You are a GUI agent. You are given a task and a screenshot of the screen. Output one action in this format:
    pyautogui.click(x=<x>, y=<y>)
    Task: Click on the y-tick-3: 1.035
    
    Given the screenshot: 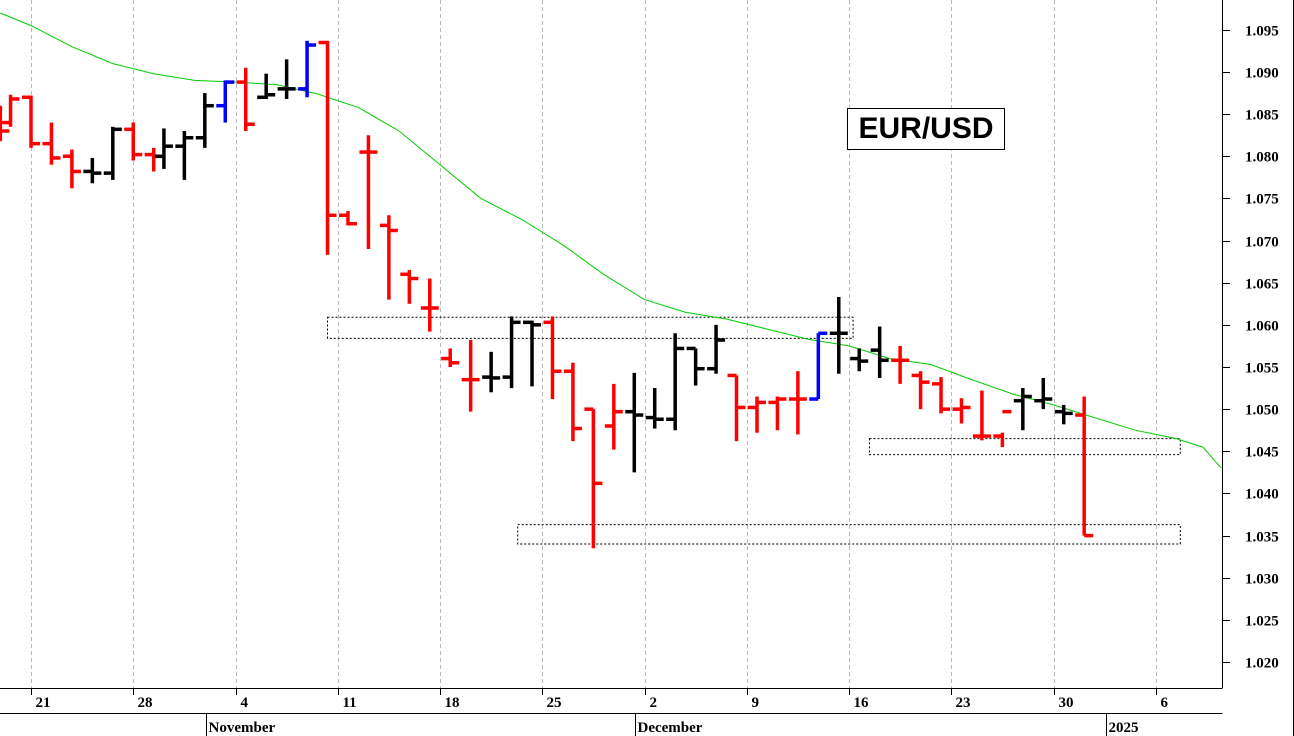 What is the action you would take?
    pyautogui.click(x=1250, y=538)
    